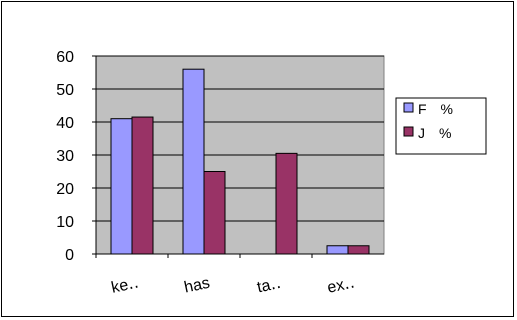  I want to click on y-tick-label: 40, so click(65, 123).